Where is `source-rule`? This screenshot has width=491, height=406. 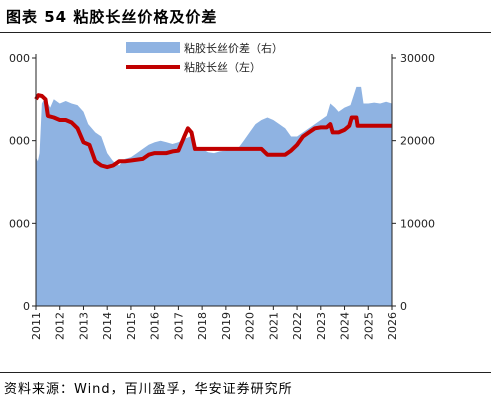
source-rule is located at coordinates (245, 372).